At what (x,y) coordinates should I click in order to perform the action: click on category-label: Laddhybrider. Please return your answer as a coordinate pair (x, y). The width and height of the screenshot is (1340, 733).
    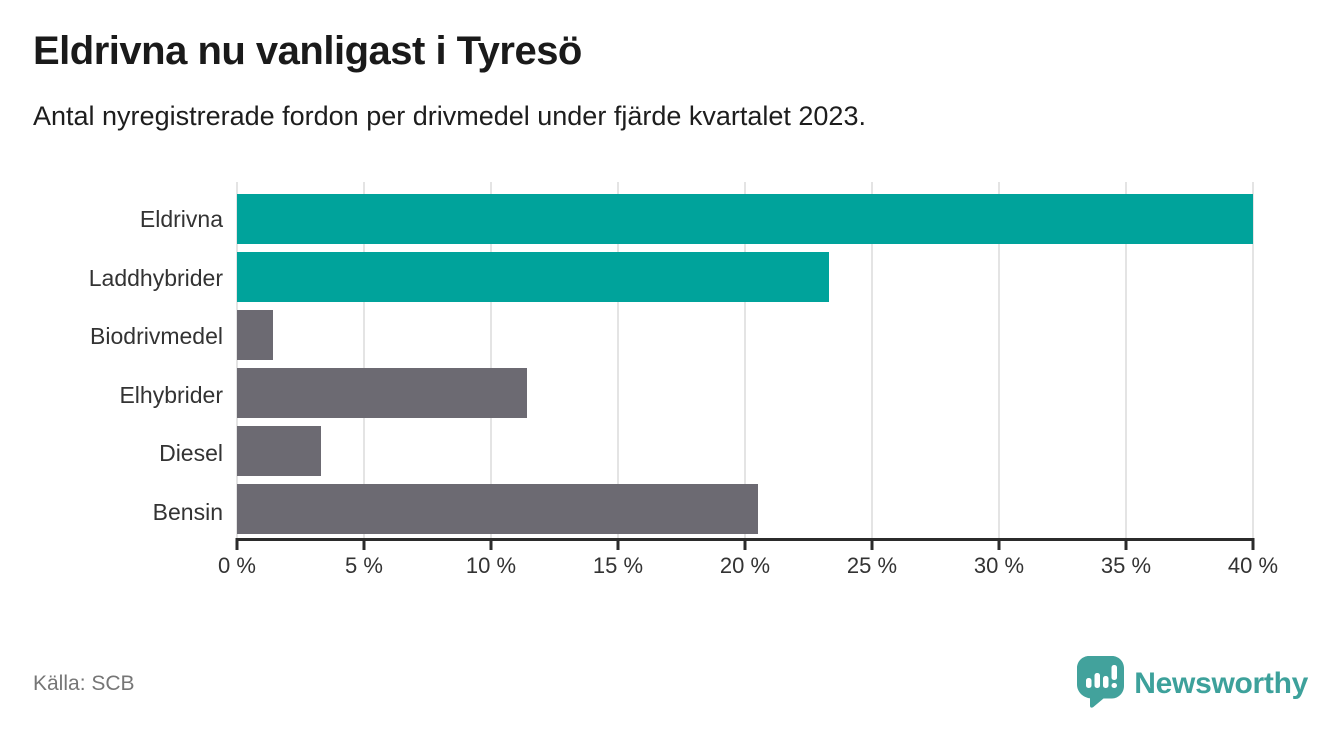
    Looking at the image, I should click on (155, 277).